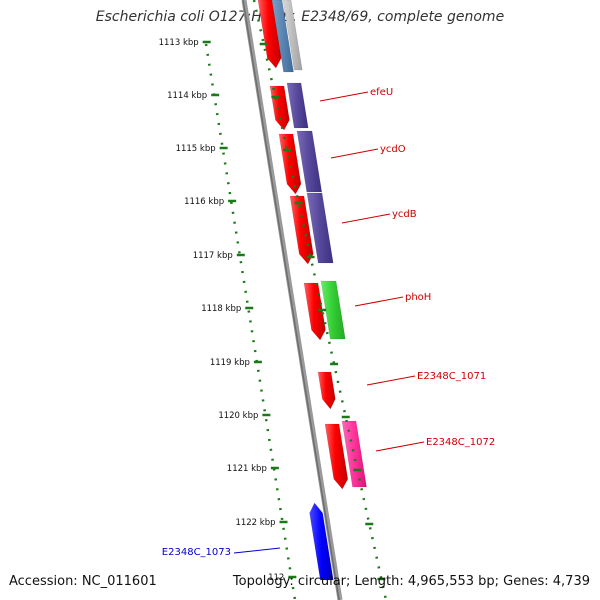 The height and width of the screenshot is (600, 600). Describe the element at coordinates (418, 297) in the screenshot. I see `gene-label: phoH` at that location.